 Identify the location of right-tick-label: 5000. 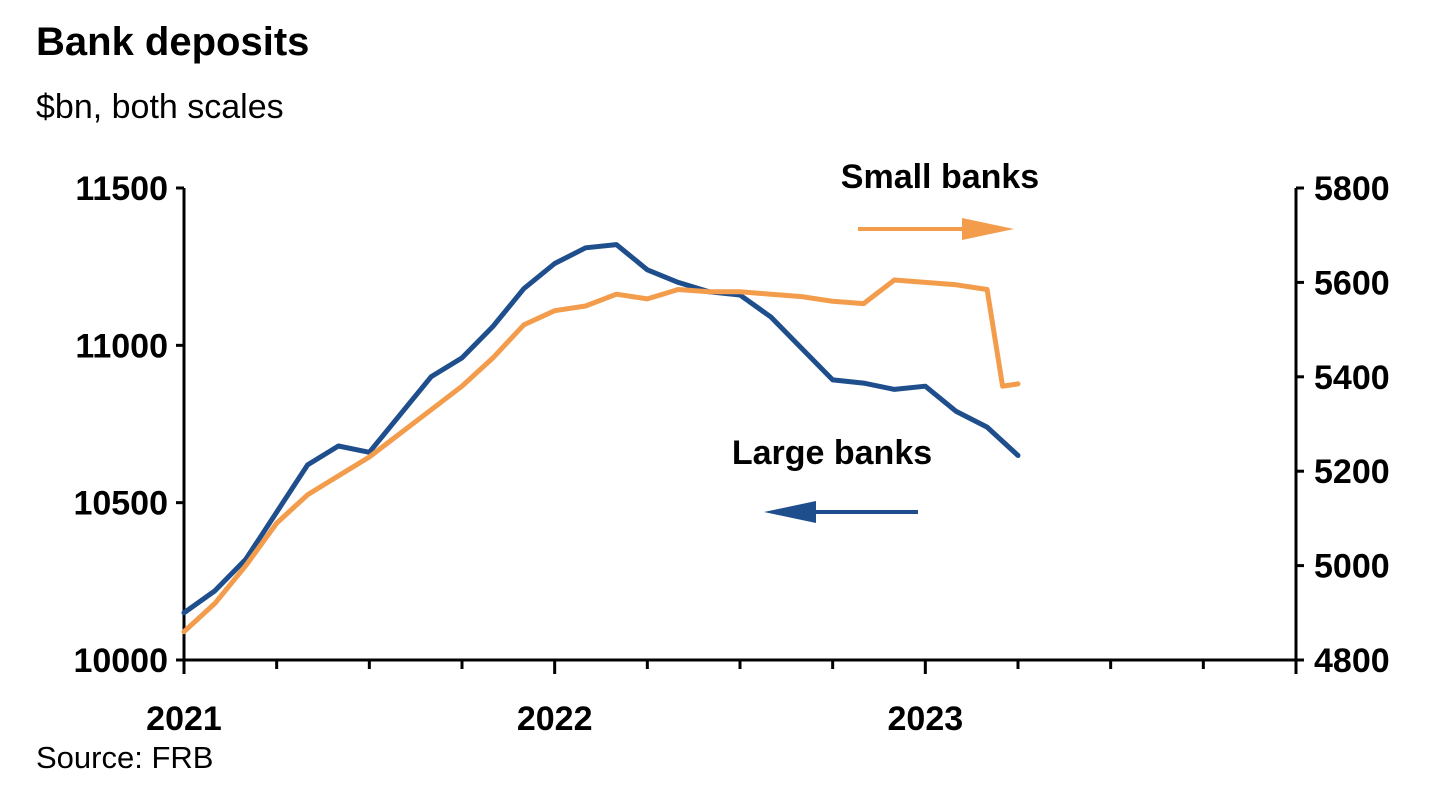
(1352, 567).